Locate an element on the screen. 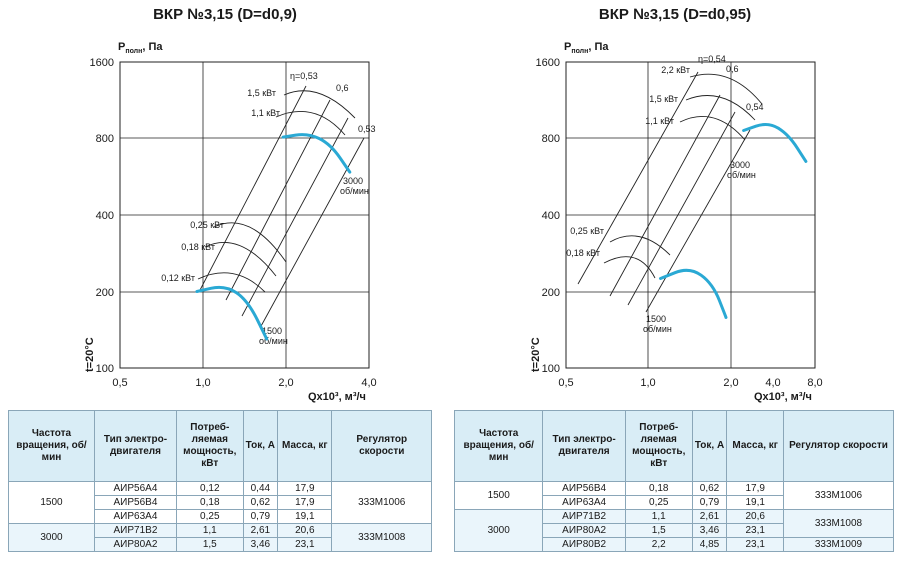 The image size is (900, 566). x-tick: 4,0 is located at coordinates (368, 383).